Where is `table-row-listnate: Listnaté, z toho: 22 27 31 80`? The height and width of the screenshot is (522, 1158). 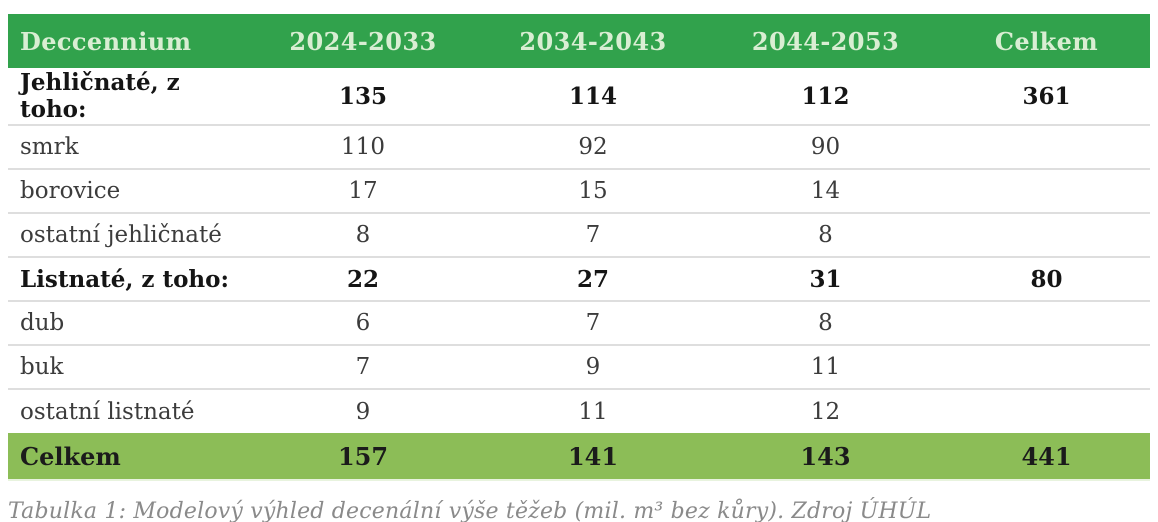
table-row-listnate: Listnaté, z toho: 22 27 31 80 is located at coordinates (579, 279).